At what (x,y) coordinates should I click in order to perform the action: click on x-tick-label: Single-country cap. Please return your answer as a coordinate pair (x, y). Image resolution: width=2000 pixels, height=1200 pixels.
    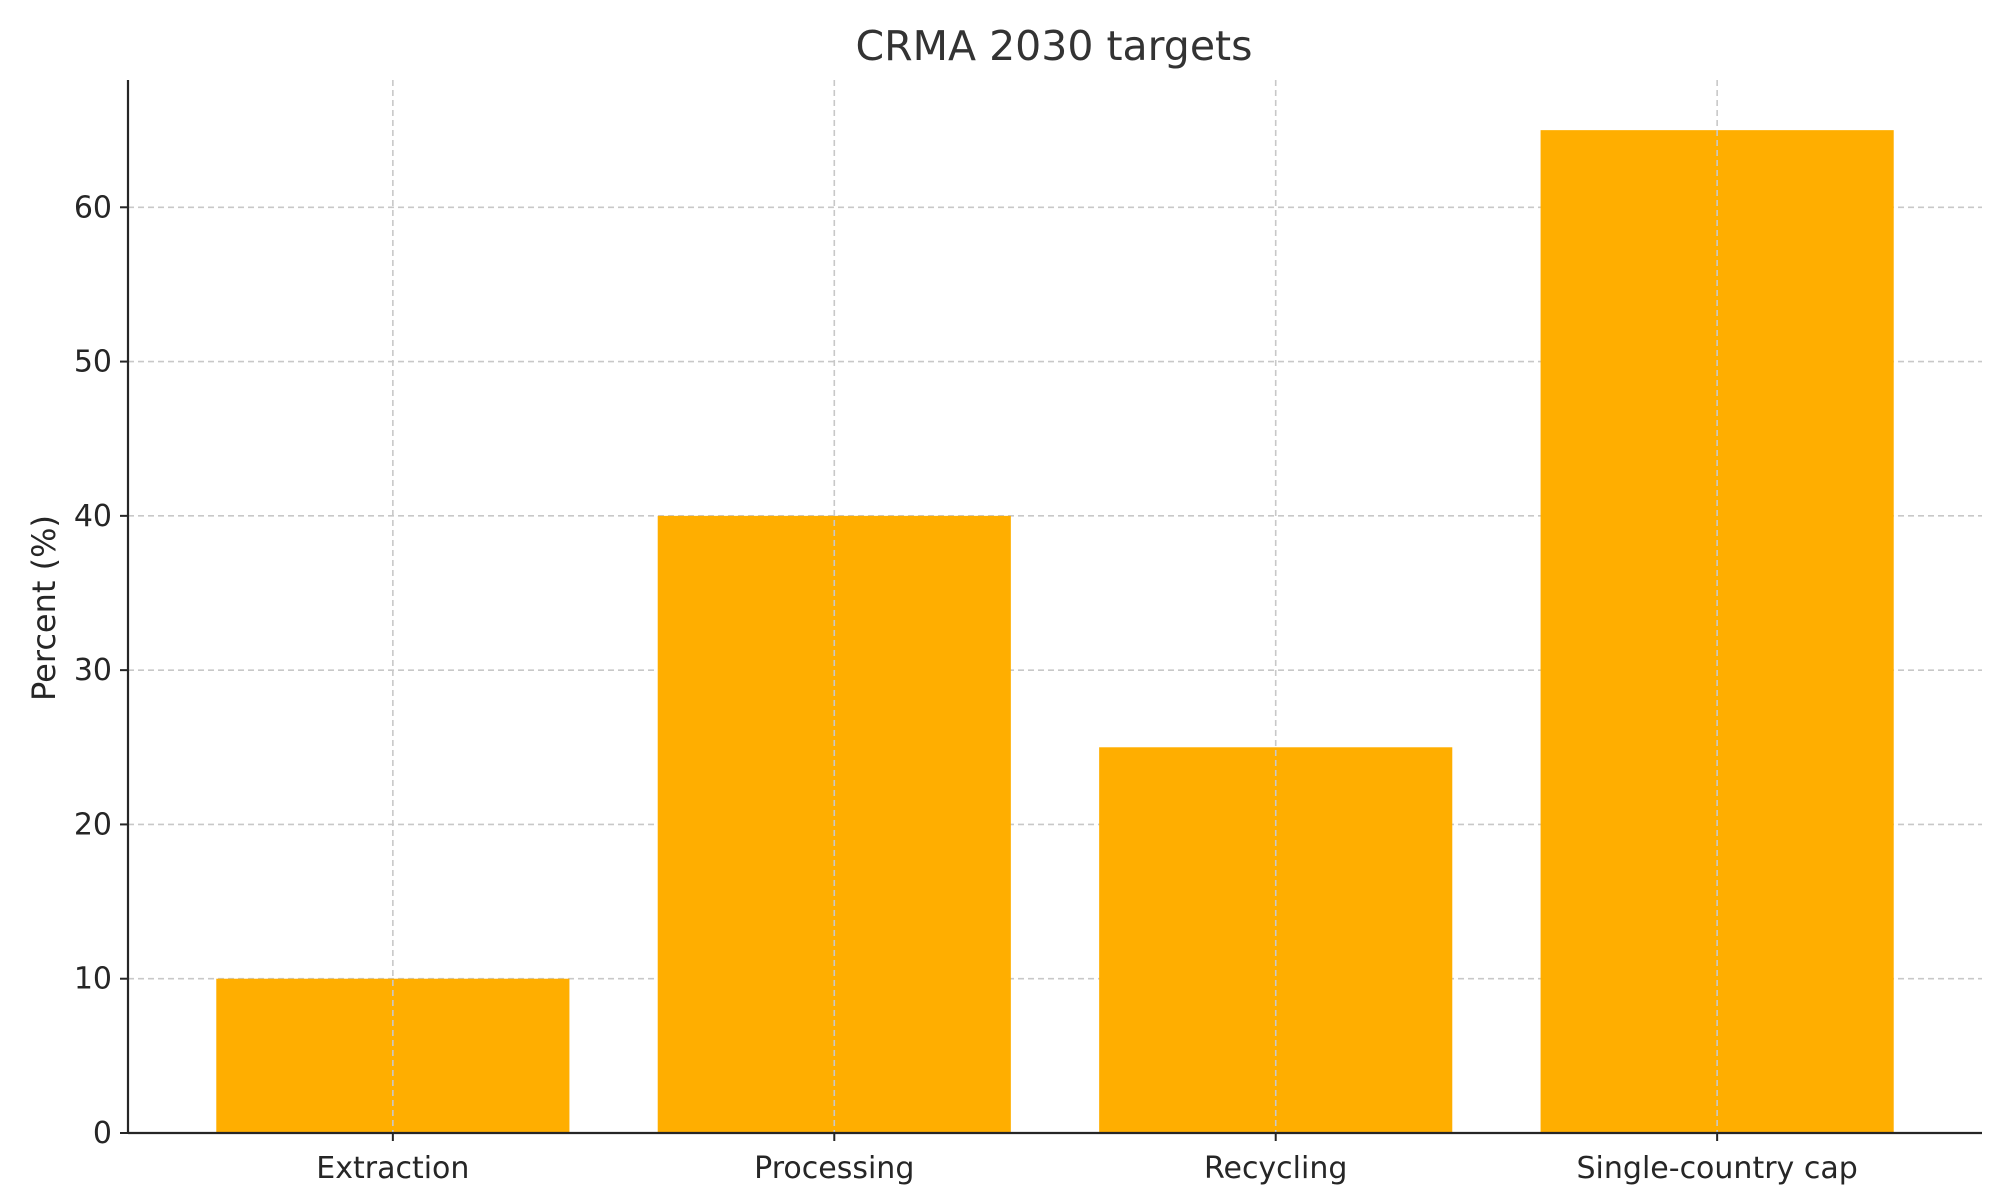
    Looking at the image, I should click on (1717, 1168).